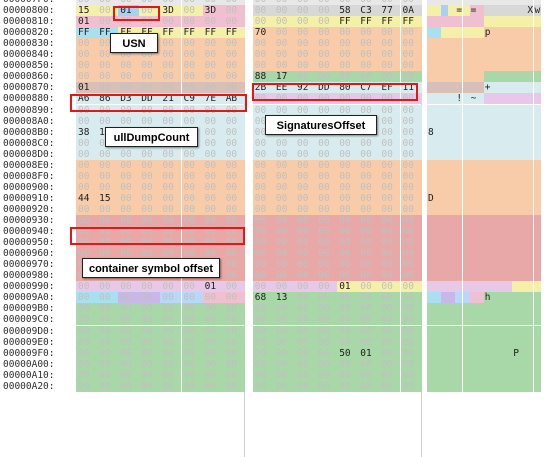 This screenshot has height=457, width=547. I want to click on hex-byte: 38, so click(87, 132).